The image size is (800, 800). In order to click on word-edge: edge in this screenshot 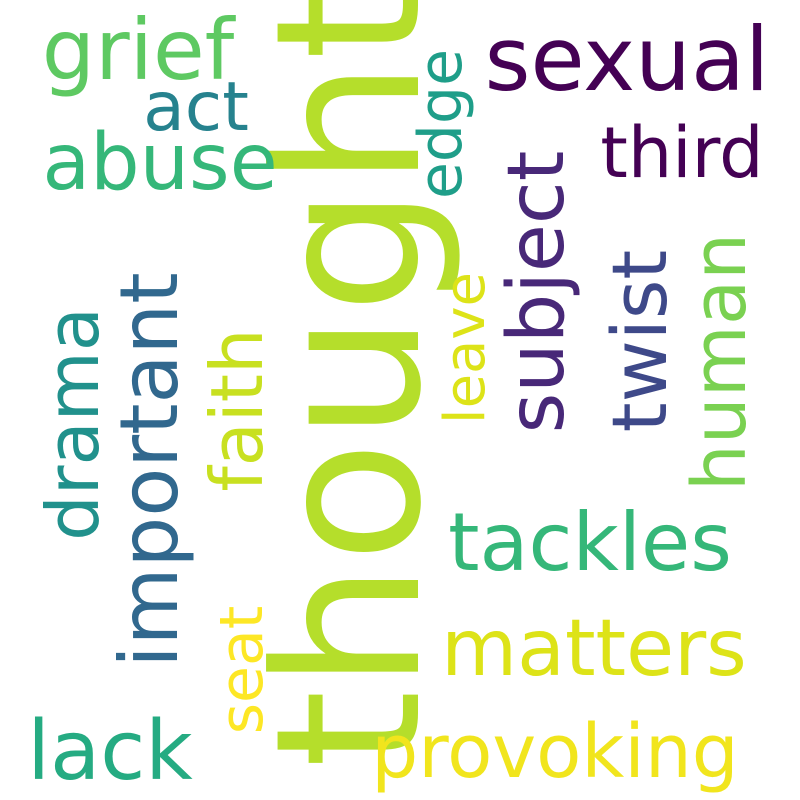, I will do `click(441, 124)`.